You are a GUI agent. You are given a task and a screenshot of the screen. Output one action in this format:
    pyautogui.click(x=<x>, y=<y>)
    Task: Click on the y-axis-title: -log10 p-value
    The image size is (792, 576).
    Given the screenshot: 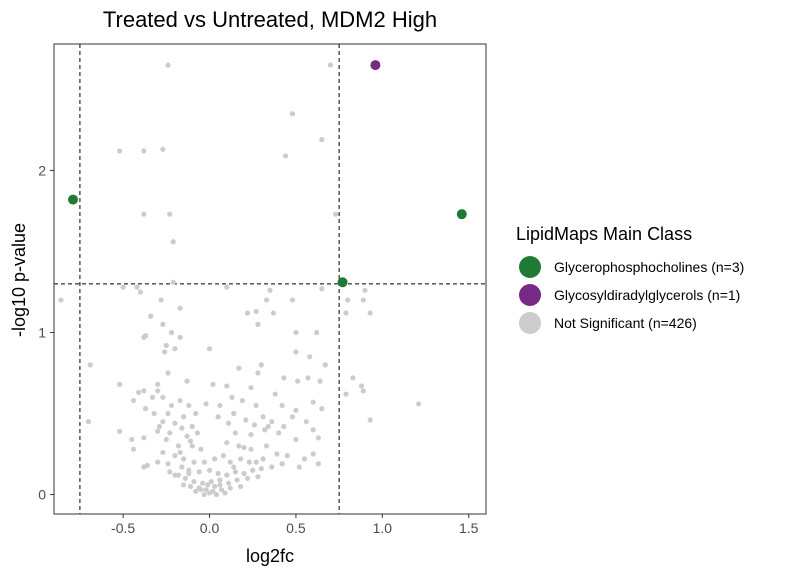 What is the action you would take?
    pyautogui.click(x=19, y=280)
    